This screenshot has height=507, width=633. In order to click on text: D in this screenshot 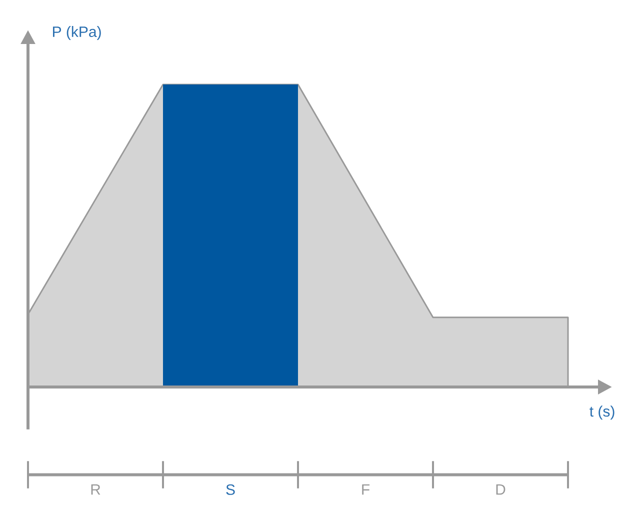, I will do `click(501, 489)`.